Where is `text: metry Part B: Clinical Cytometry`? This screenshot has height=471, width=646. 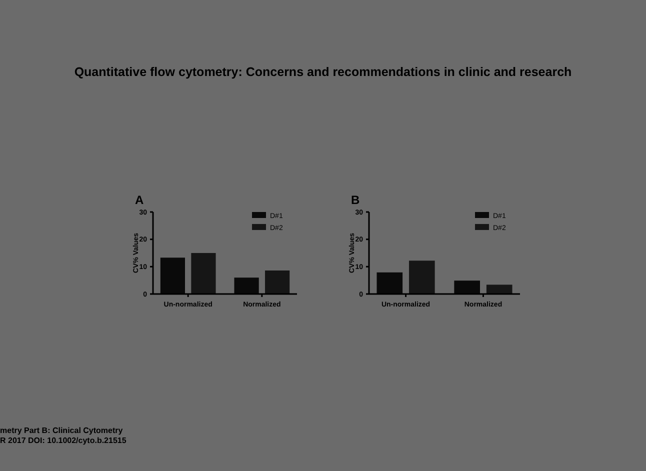
text: metry Part B: Clinical Cytometry is located at coordinates (62, 430).